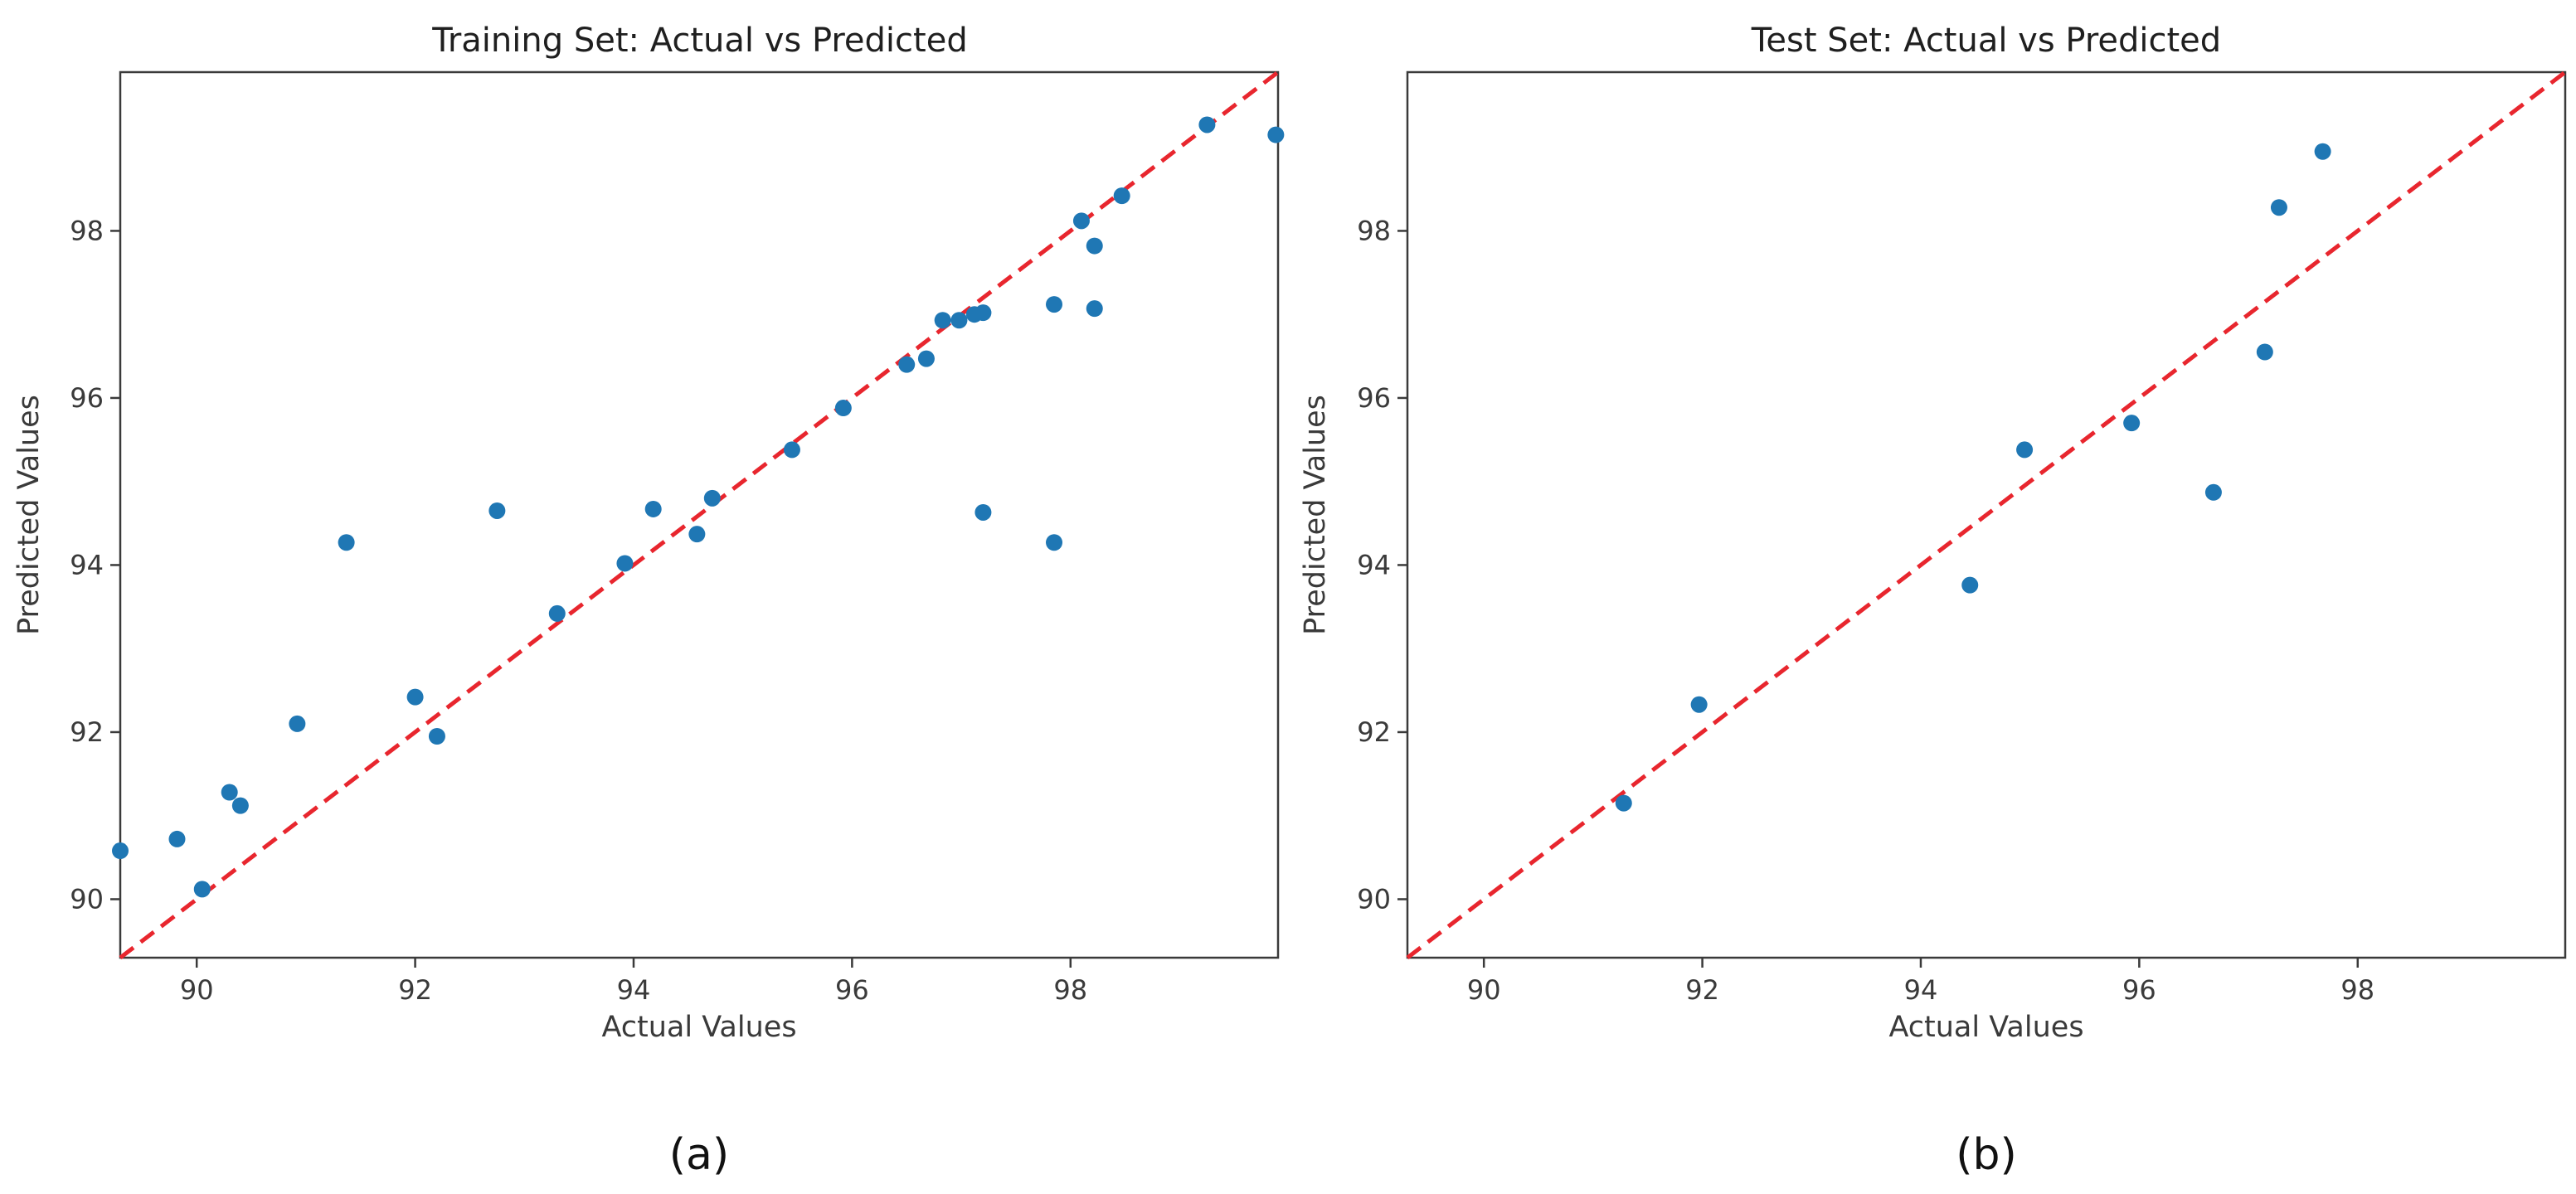 This screenshot has width=2576, height=1194. What do you see at coordinates (699, 1155) in the screenshot?
I see `panel-caption: (a)` at bounding box center [699, 1155].